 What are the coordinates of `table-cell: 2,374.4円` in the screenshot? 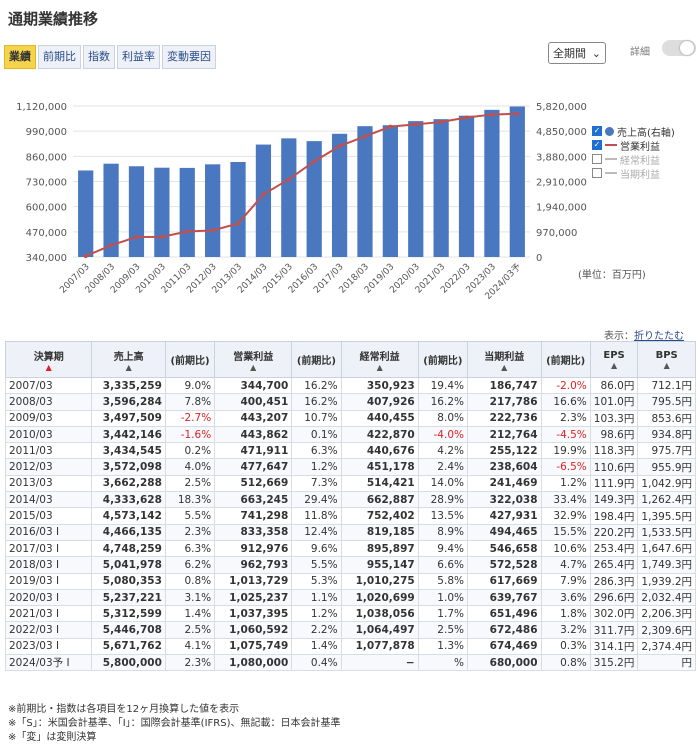 It's located at (666, 646).